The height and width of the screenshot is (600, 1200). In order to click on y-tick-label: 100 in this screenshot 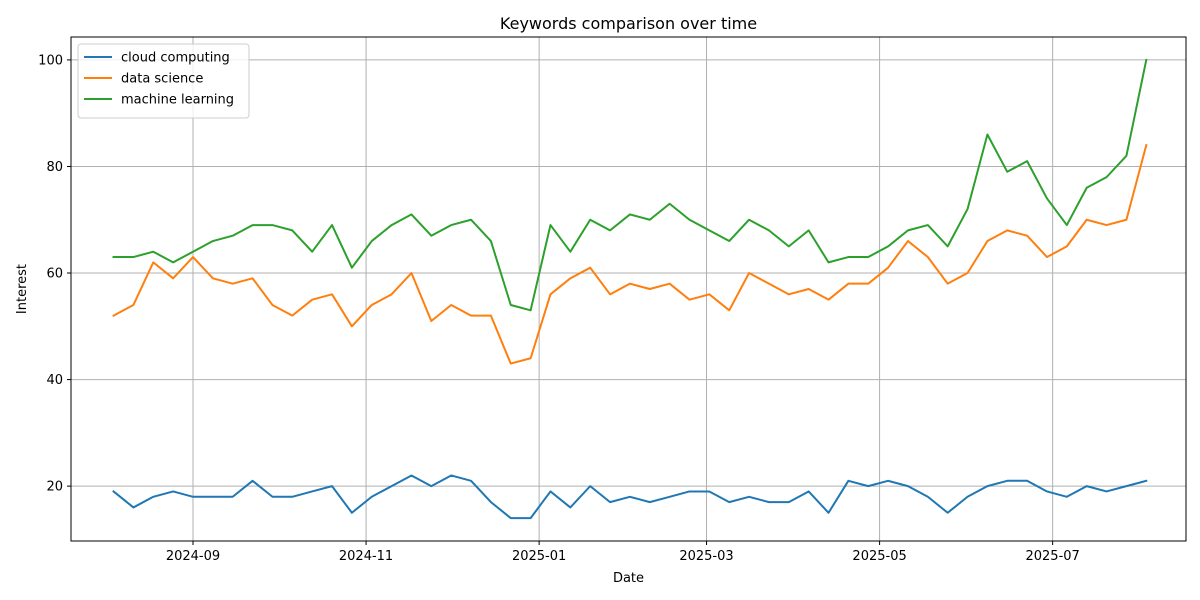, I will do `click(50, 60)`.